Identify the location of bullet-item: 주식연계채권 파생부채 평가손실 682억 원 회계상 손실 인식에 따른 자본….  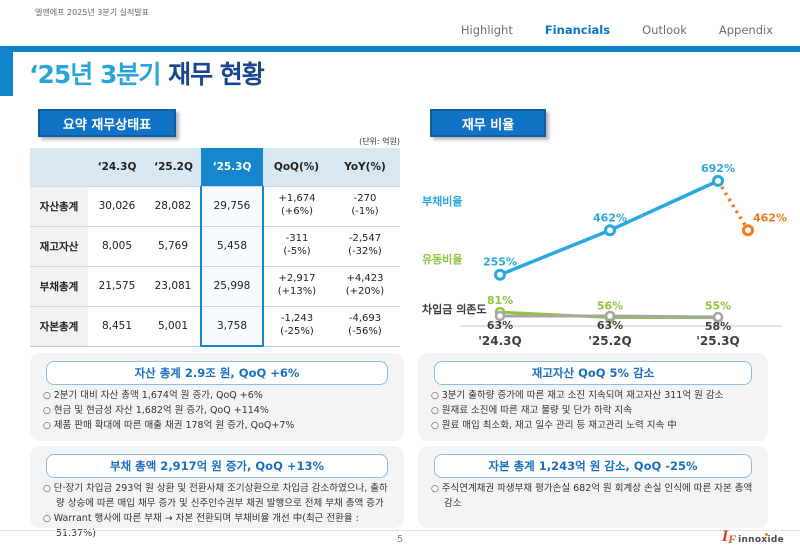
(595, 497).